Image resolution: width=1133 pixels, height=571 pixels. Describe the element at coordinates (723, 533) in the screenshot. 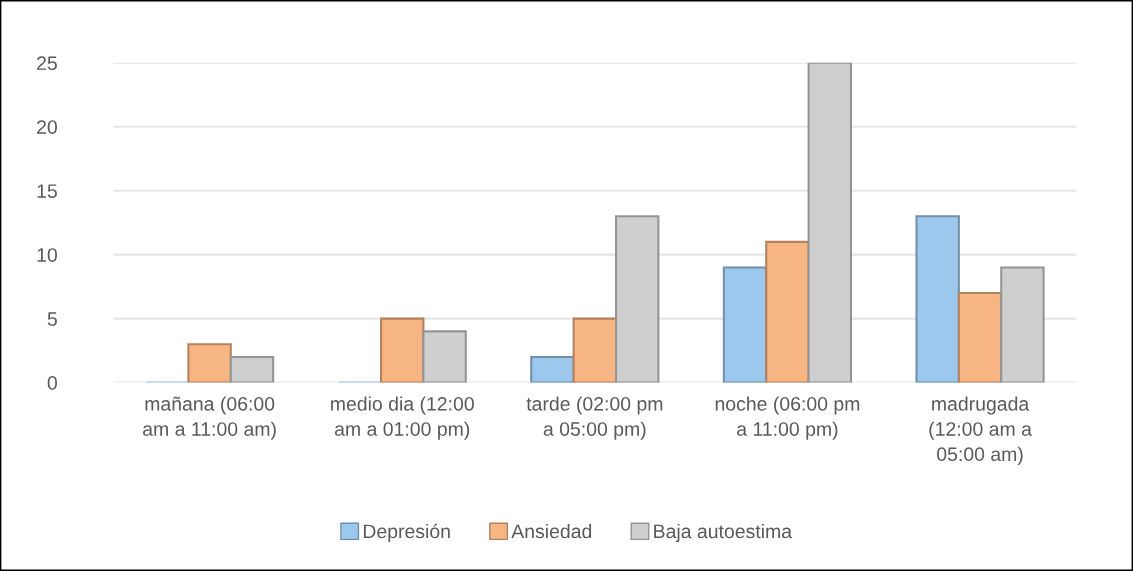

I see `legend-label: Baja autoestima` at that location.